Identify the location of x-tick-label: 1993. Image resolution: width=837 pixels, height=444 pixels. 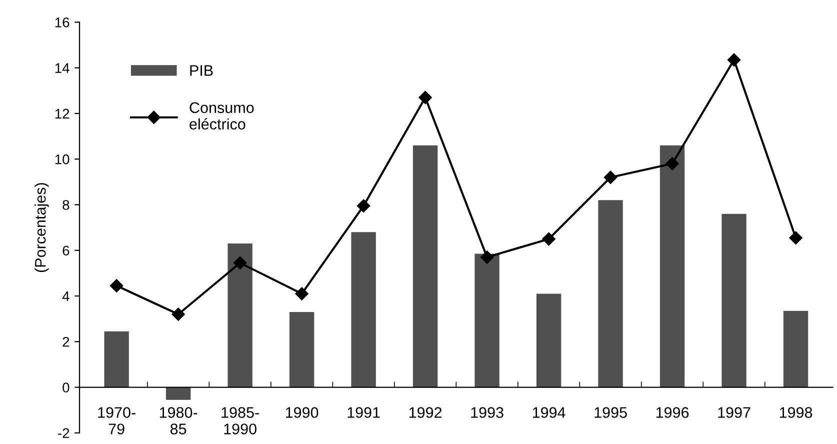
(487, 412).